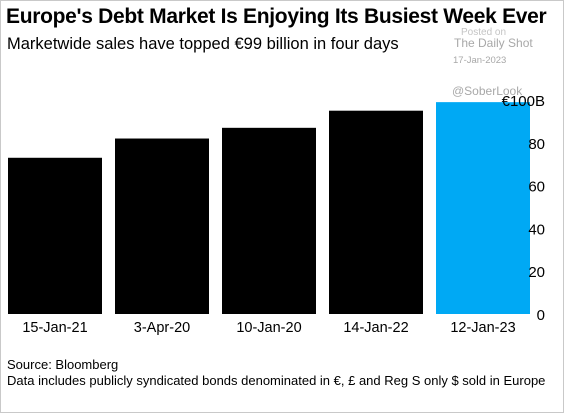 The width and height of the screenshot is (564, 413). Describe the element at coordinates (63, 364) in the screenshot. I see `source-note: Source: Bloomberg` at that location.